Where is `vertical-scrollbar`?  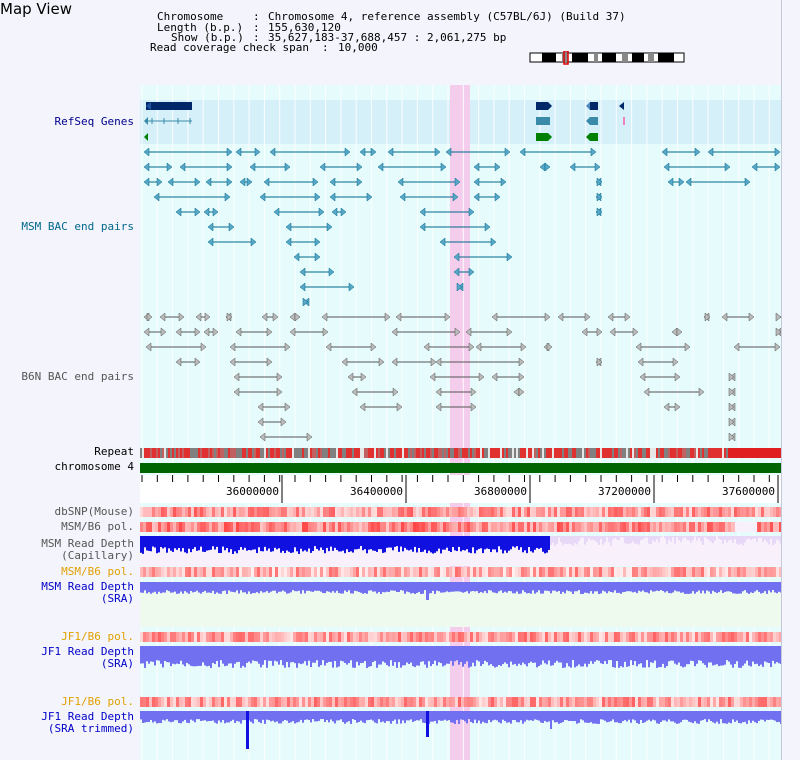 vertical-scrollbar is located at coordinates (790, 380).